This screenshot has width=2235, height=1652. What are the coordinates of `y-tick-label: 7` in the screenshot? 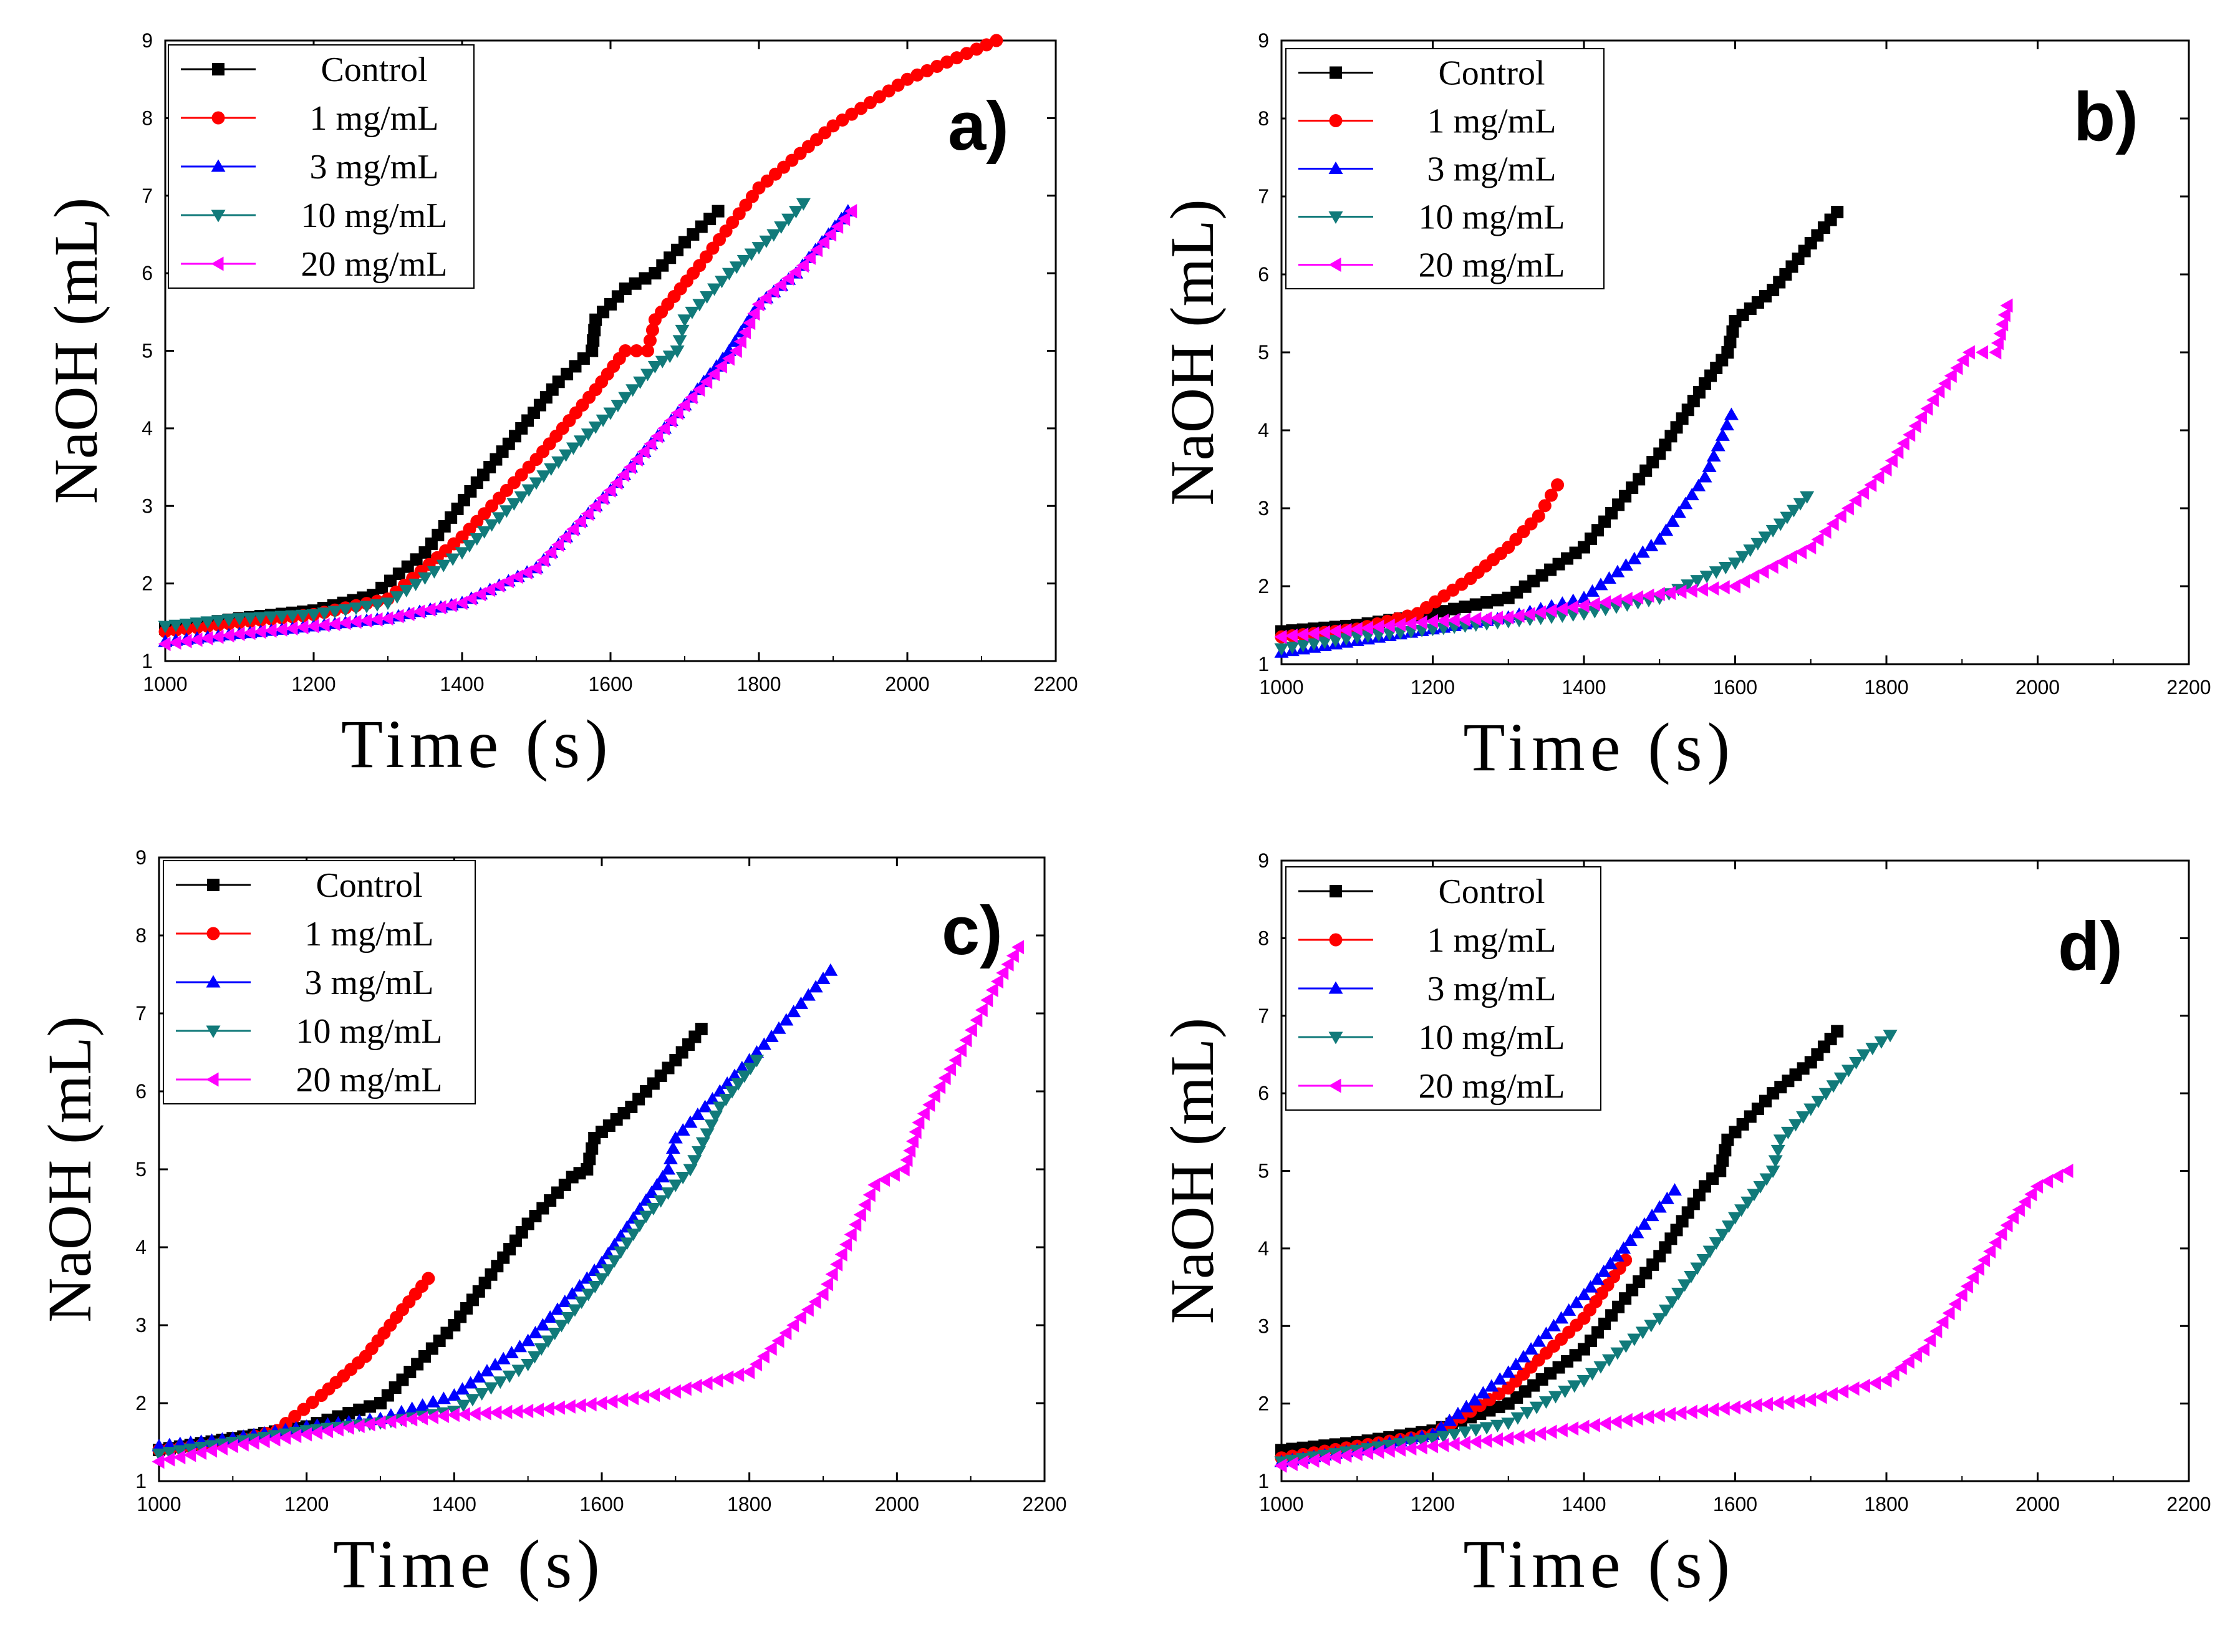 It's located at (1263, 1016).